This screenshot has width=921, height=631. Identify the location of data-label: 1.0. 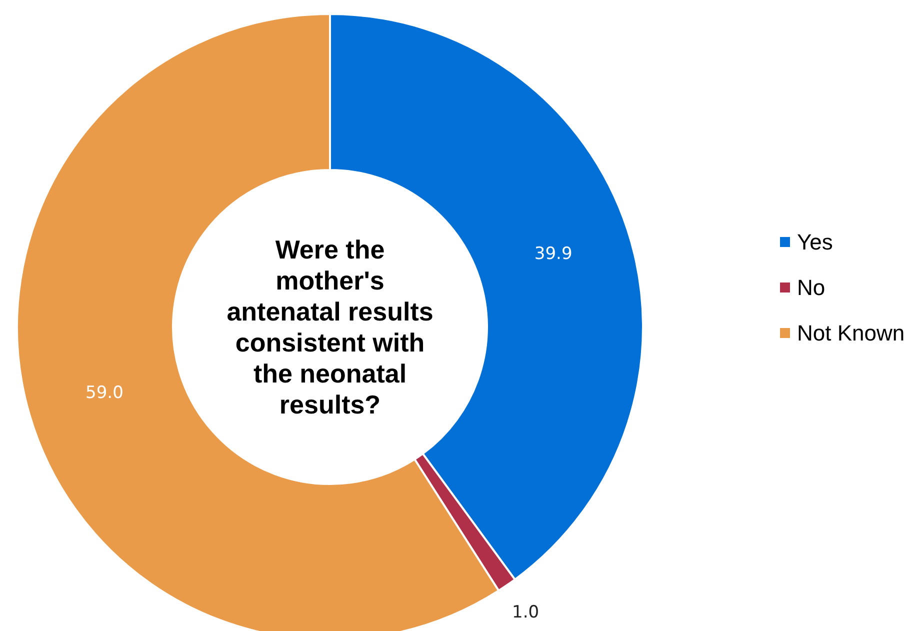
(526, 612).